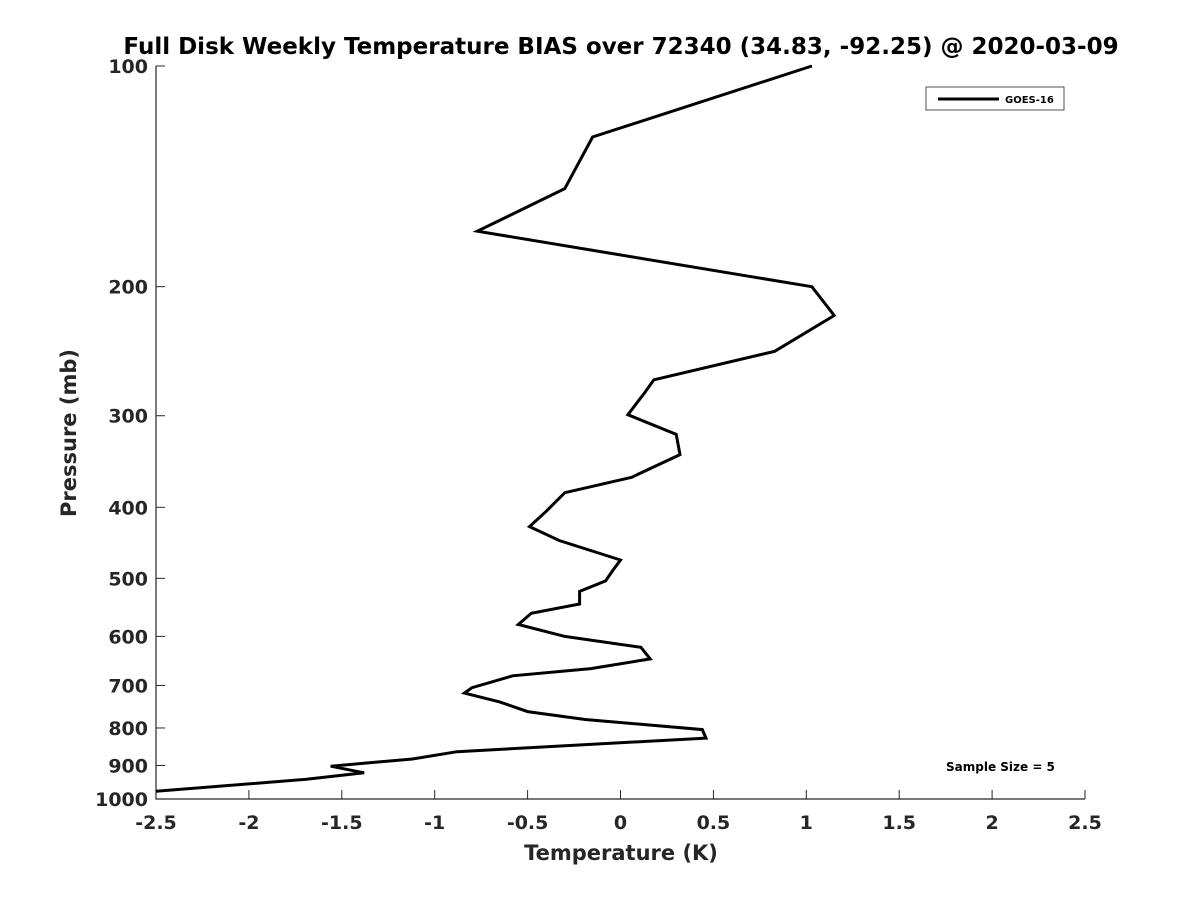 The image size is (1200, 900). What do you see at coordinates (130, 433) in the screenshot?
I see `y-axis: 100 200 300 400 500 600 700 800 900 1000` at bounding box center [130, 433].